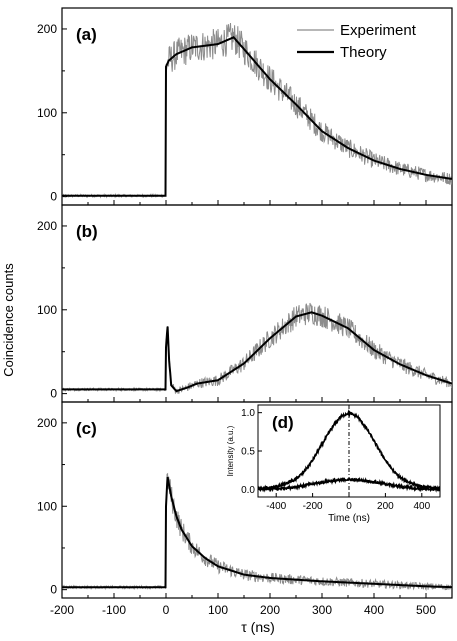 The width and height of the screenshot is (457, 641). Describe the element at coordinates (276, 506) in the screenshot. I see `inset-x-tick-label: -400` at that location.